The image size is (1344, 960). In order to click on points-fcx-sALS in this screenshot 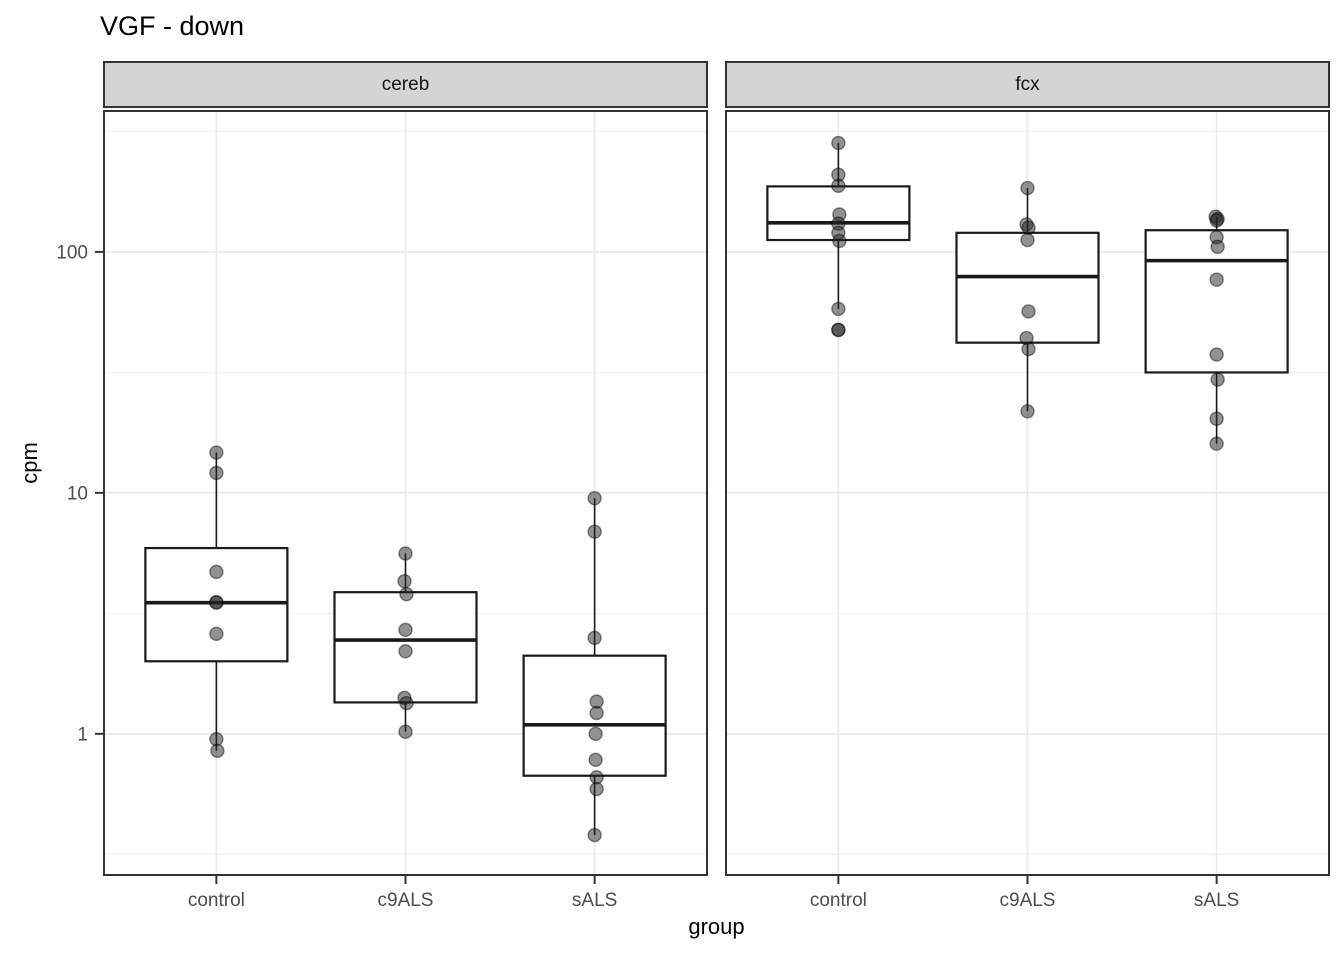, I will do `click(1216, 330)`.